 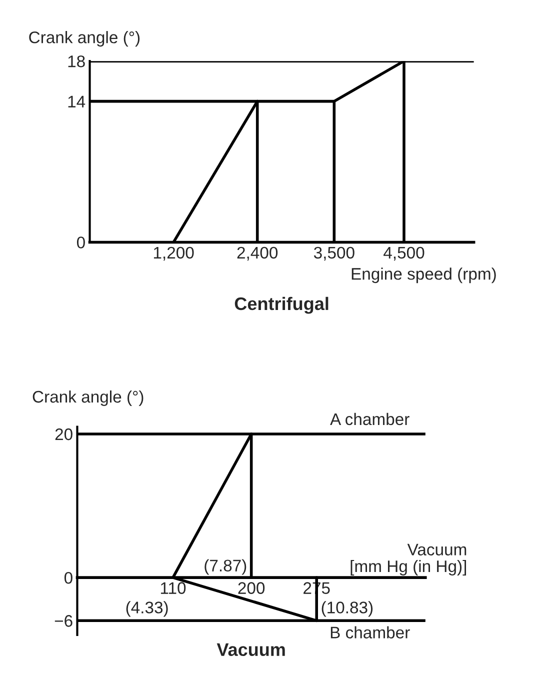 What do you see at coordinates (408, 560) in the screenshot?
I see `x-axis-title: Vacuum [mm Hg (in Hg)]` at bounding box center [408, 560].